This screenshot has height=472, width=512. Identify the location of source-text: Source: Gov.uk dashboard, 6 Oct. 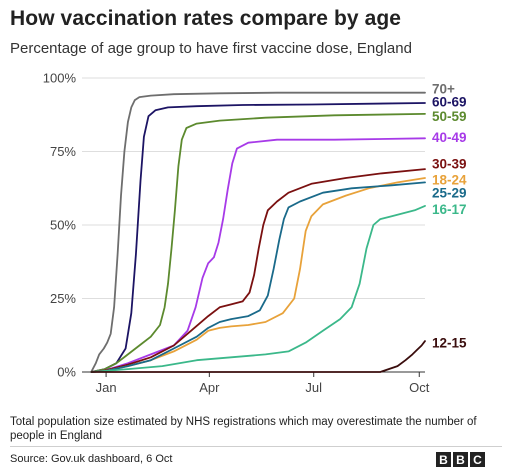
(91, 459).